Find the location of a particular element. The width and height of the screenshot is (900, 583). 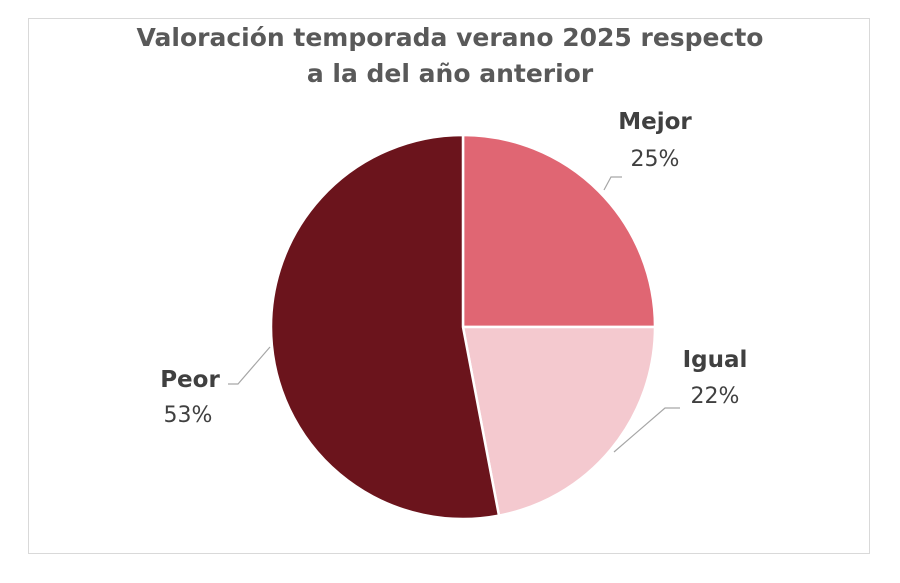

pie-slice-mejor is located at coordinates (559, 231).